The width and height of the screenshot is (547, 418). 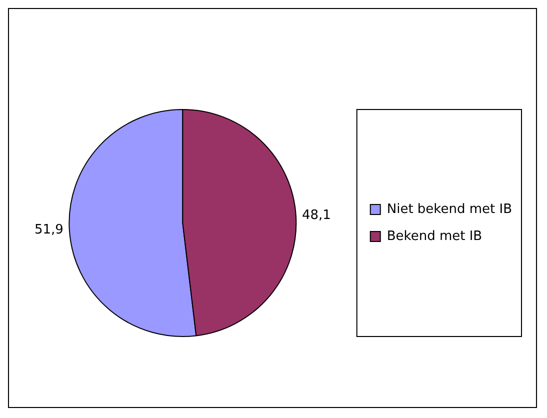 What do you see at coordinates (49, 230) in the screenshot?
I see `data-label: 51,9` at bounding box center [49, 230].